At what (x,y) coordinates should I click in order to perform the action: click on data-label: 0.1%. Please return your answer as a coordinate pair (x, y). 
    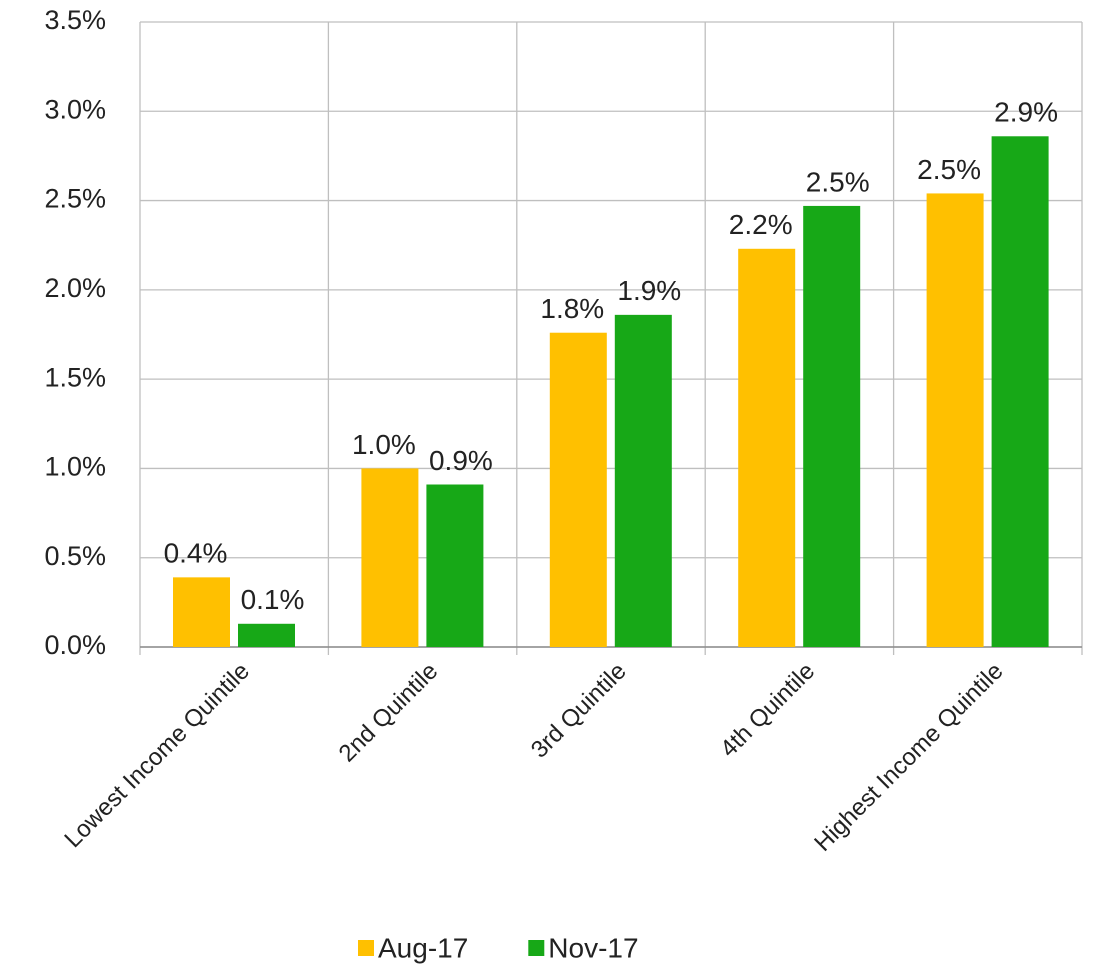
    Looking at the image, I should click on (273, 599).